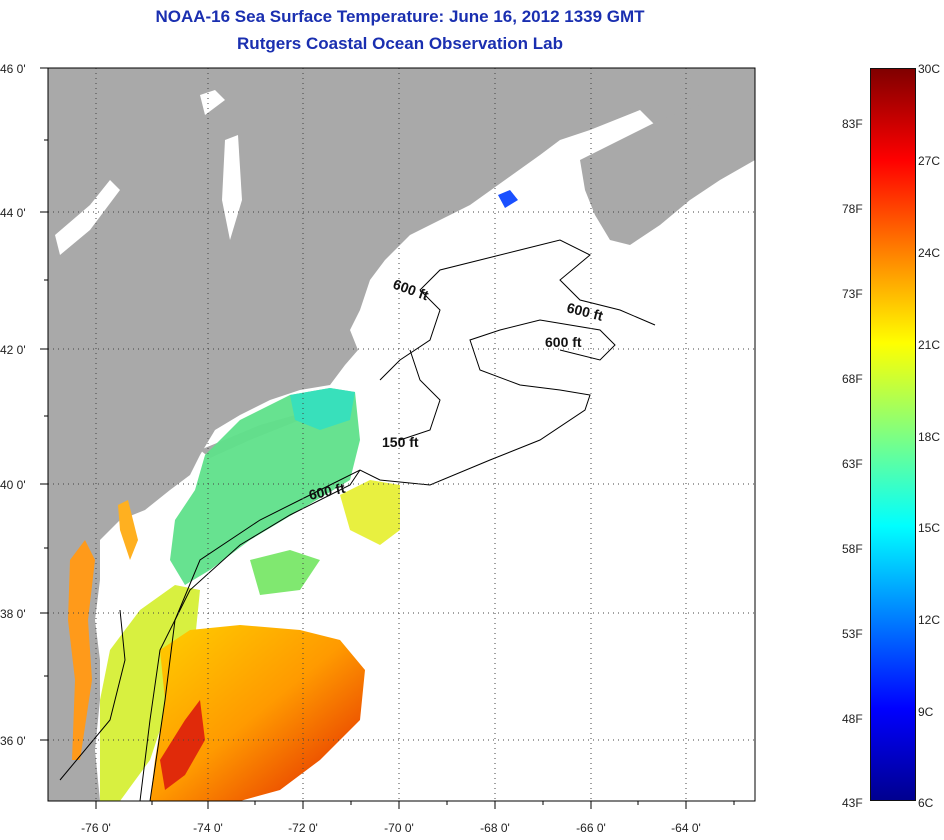 Image resolution: width=944 pixels, height=840 pixels. I want to click on sst-patch-yellow, so click(370, 512).